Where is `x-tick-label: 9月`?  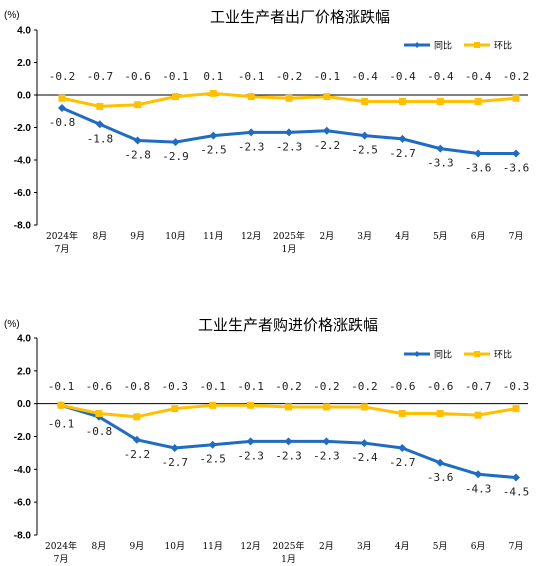
x-tick-label: 9月 is located at coordinates (136, 546).